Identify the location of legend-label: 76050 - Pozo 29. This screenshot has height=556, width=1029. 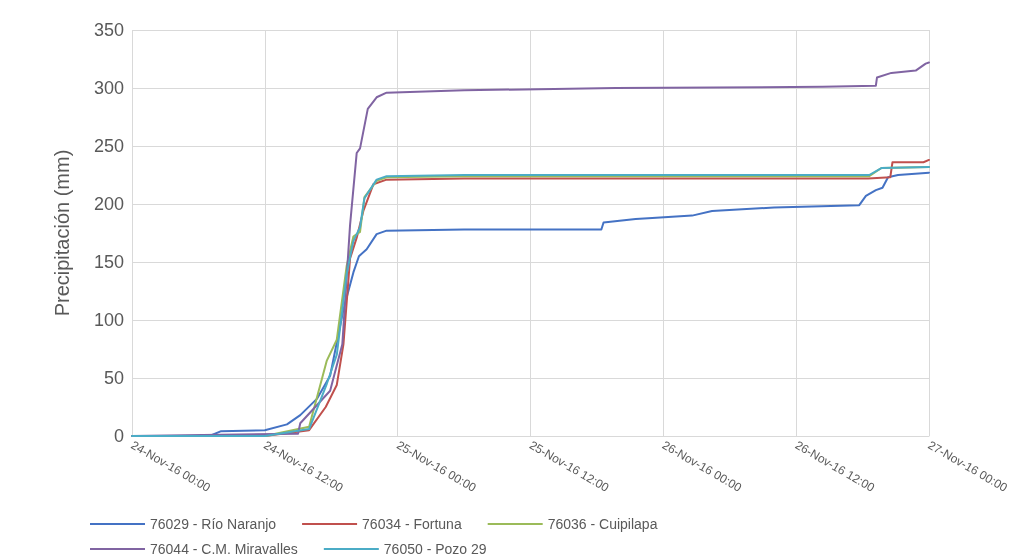
(435, 548).